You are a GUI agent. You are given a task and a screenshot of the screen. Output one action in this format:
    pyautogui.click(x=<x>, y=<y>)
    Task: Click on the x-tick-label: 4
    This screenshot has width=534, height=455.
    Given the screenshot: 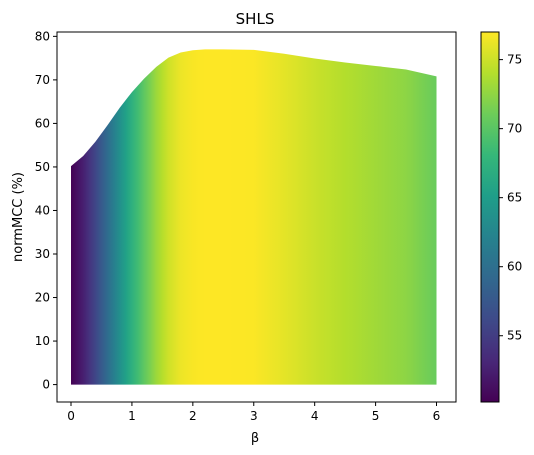 What is the action you would take?
    pyautogui.click(x=315, y=416)
    